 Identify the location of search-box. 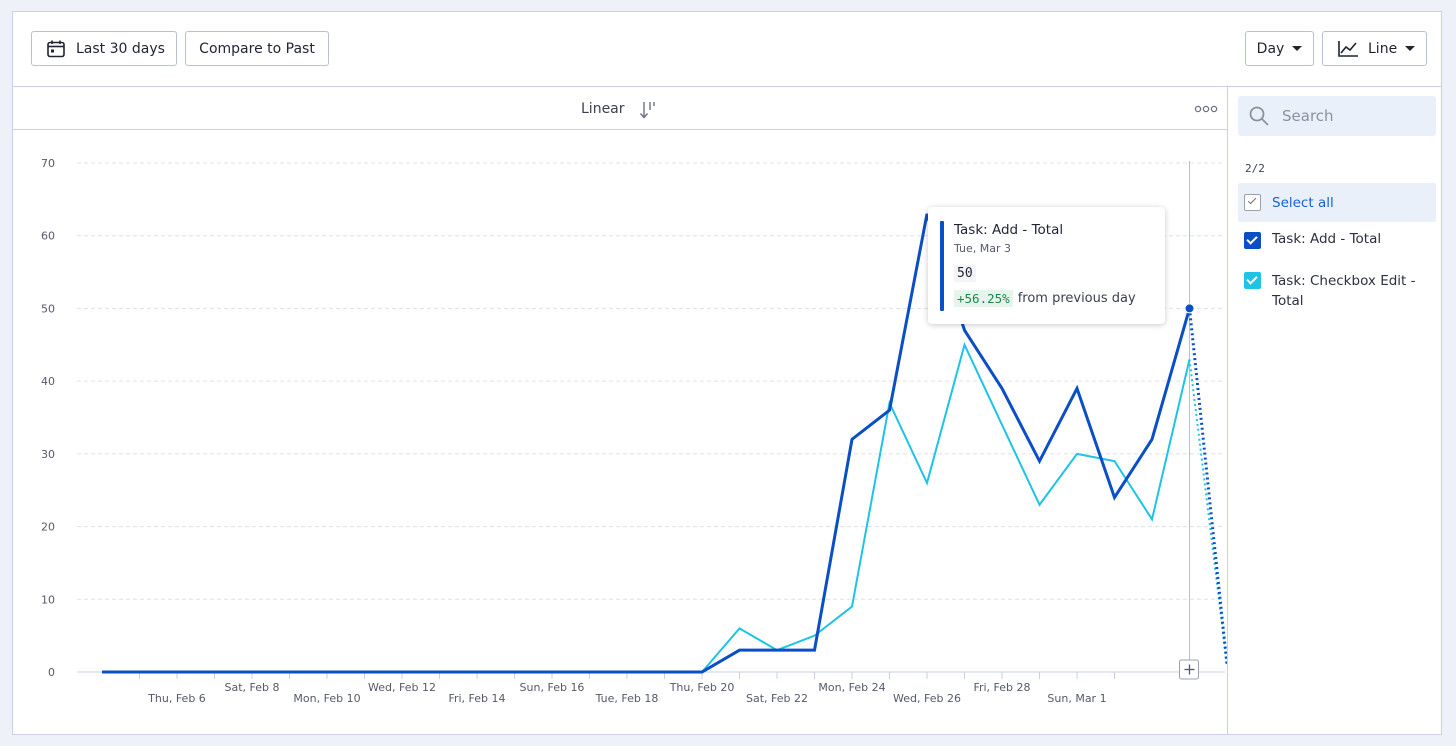
(1337, 116).